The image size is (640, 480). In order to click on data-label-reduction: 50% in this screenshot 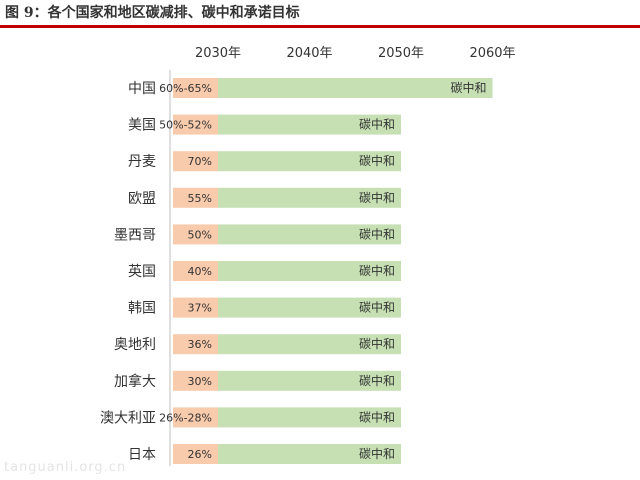, I will do `click(200, 234)`.